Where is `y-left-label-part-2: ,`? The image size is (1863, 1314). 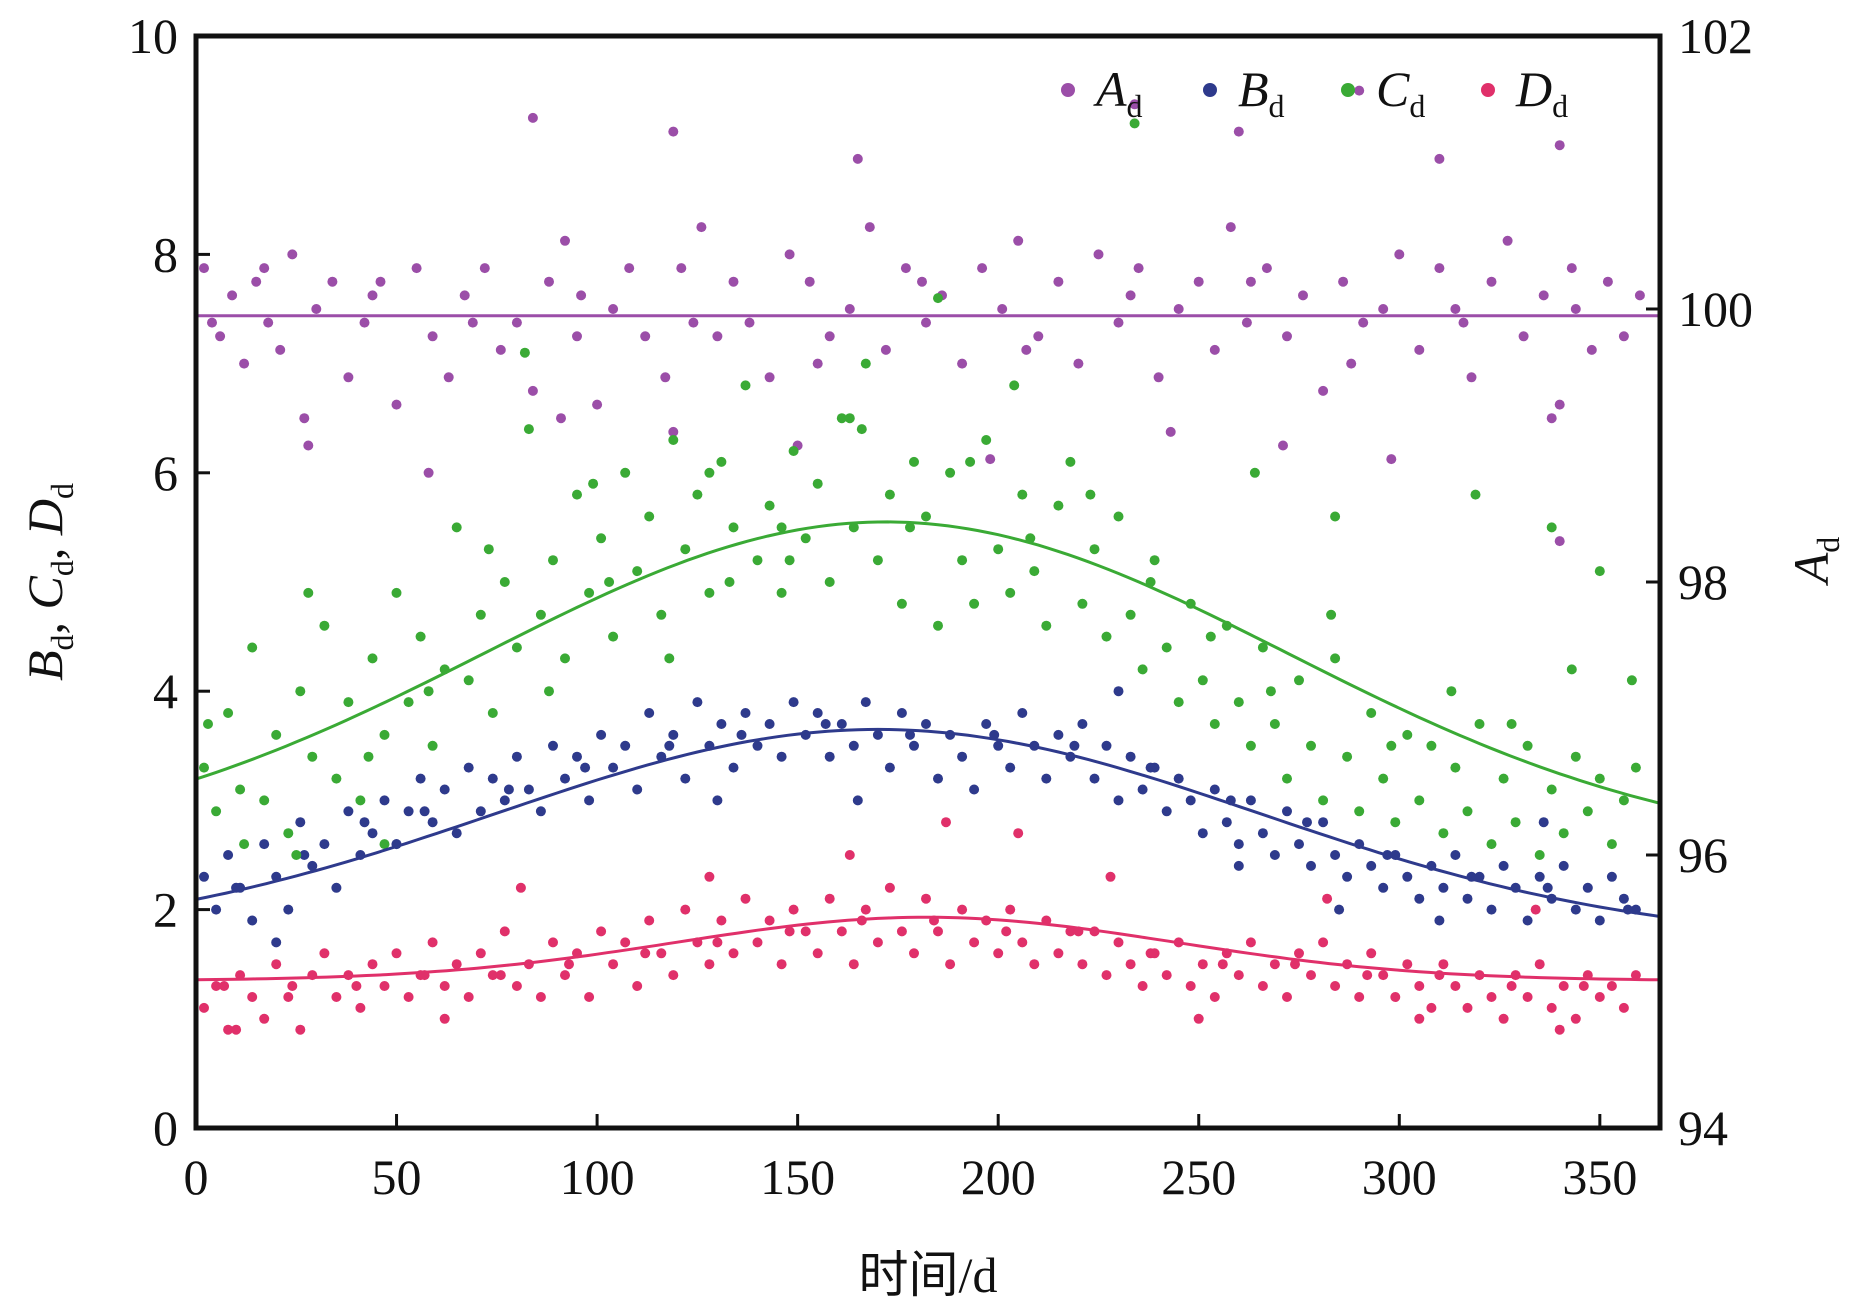
y-left-label-part-2: , is located at coordinates (45, 621).